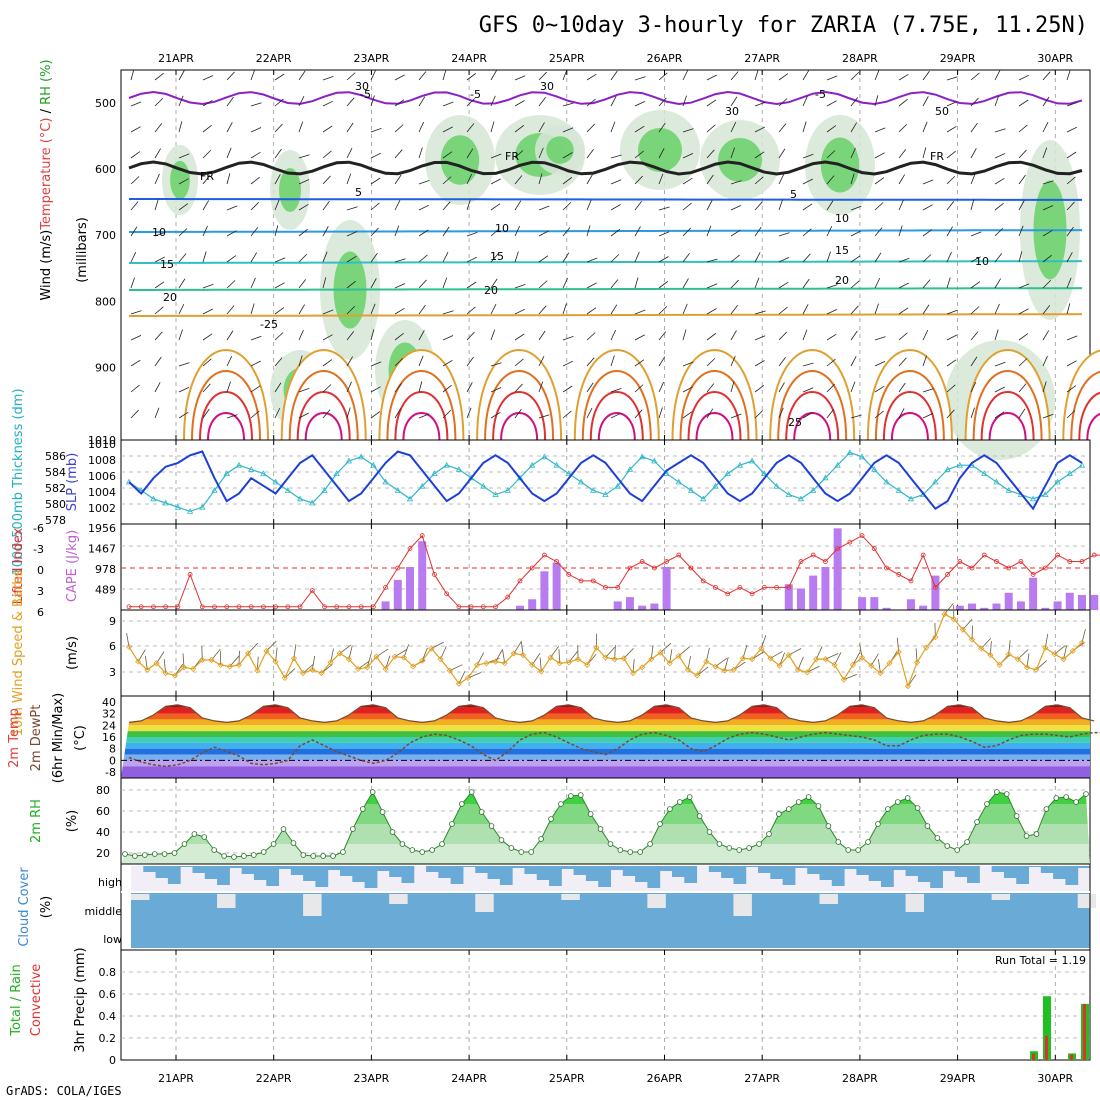  Describe the element at coordinates (605, 716) in the screenshot. I see `temp-band` at that location.